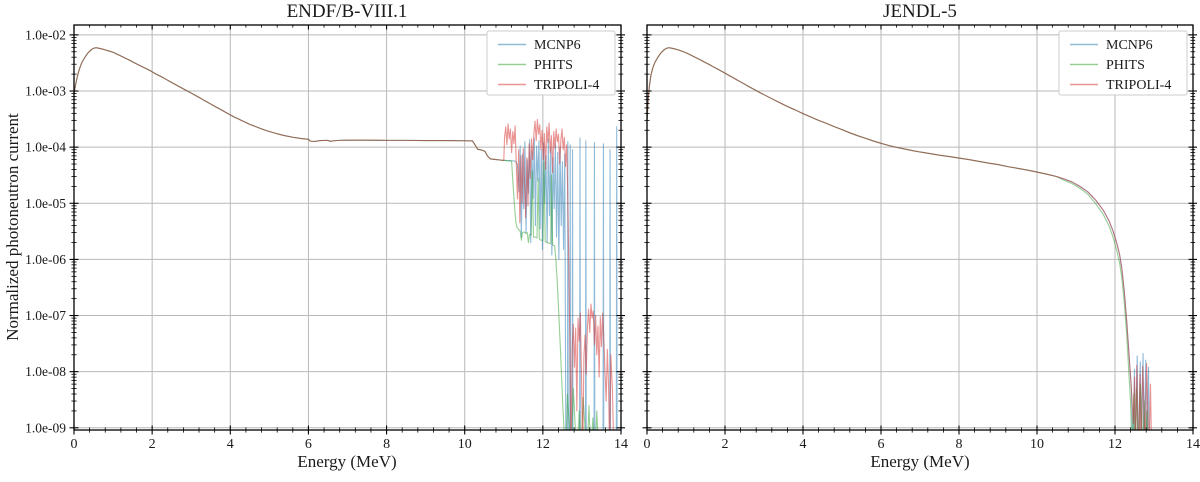 The height and width of the screenshot is (482, 1200). What do you see at coordinates (922, 444) in the screenshot?
I see `tick-labels: 0 2 4 6 8 10 12 14` at bounding box center [922, 444].